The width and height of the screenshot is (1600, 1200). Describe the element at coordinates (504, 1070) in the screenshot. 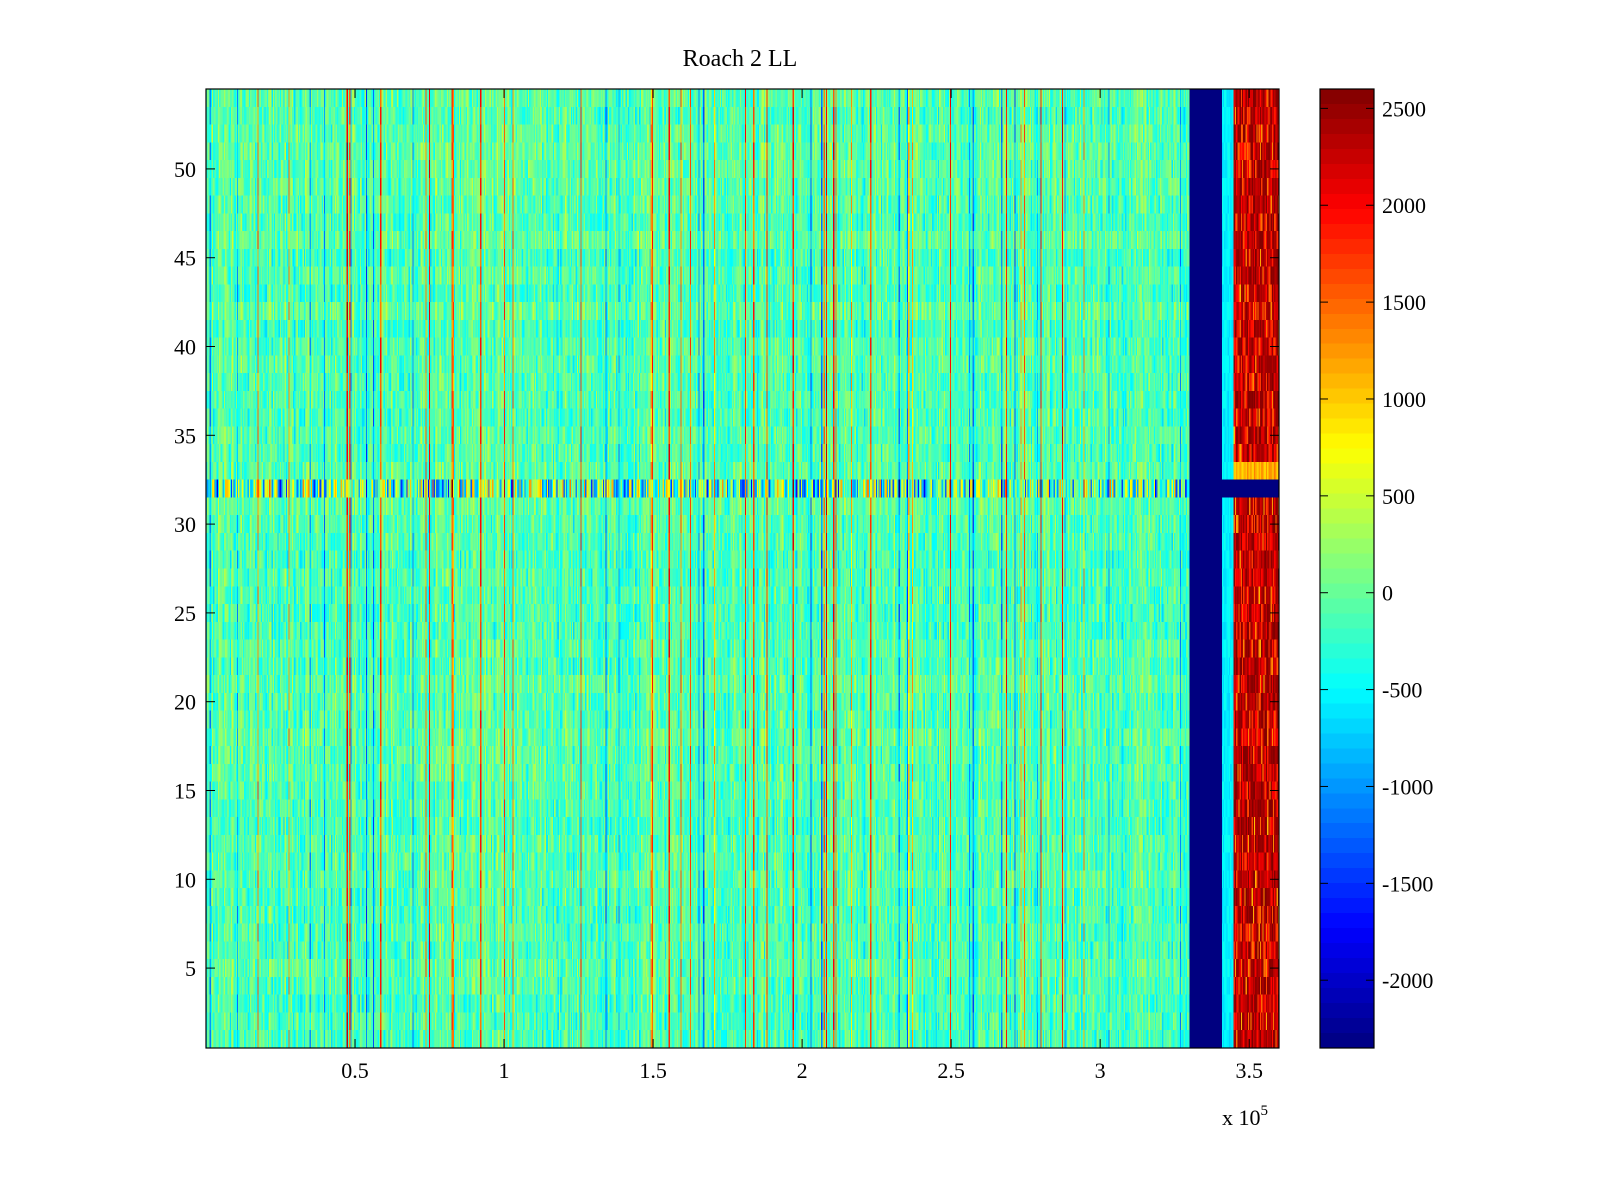

I see `x-tick-label: 1` at that location.